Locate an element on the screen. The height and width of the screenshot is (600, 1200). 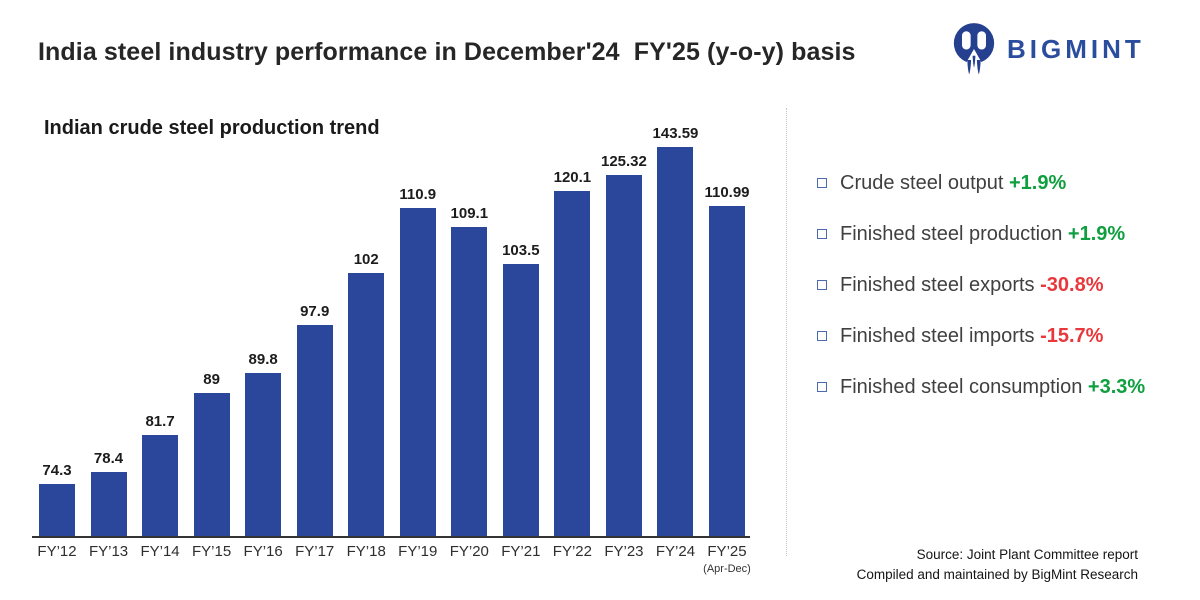
bar-value-label: 81.7 is located at coordinates (160, 421).